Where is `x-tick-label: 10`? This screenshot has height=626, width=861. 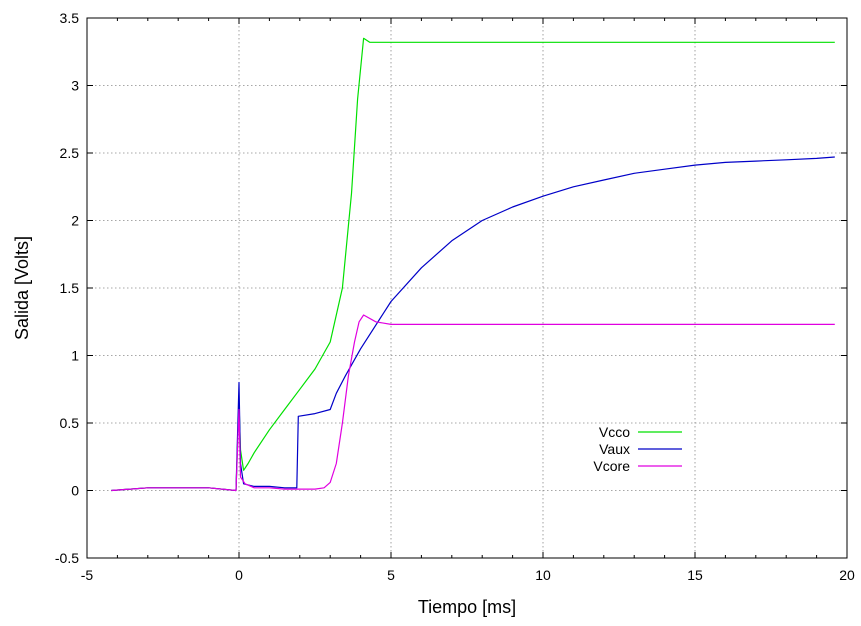 x-tick-label: 10 is located at coordinates (543, 575).